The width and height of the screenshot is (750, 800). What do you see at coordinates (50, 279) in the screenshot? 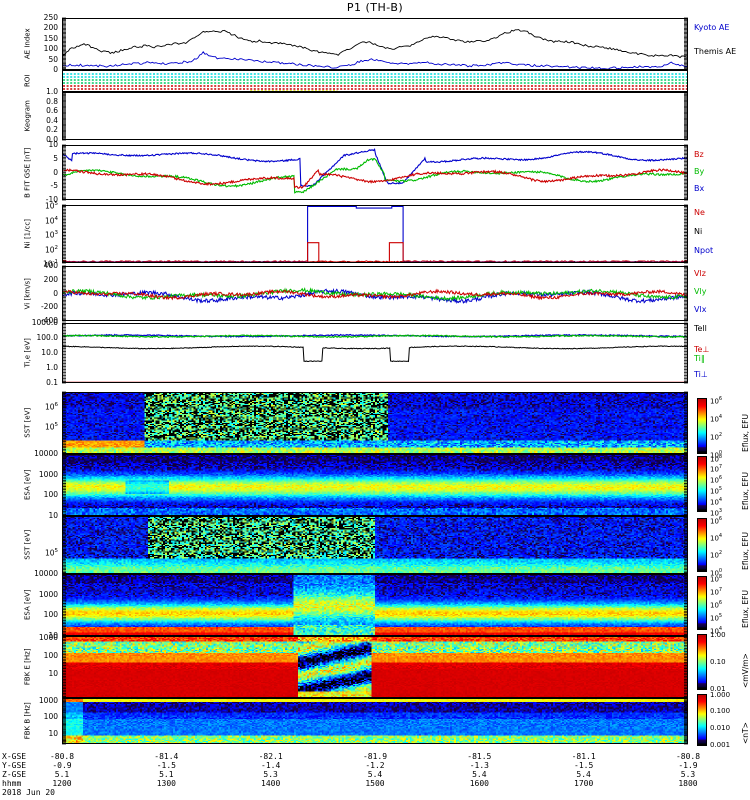
I see `vi-tick: 200` at bounding box center [50, 279].